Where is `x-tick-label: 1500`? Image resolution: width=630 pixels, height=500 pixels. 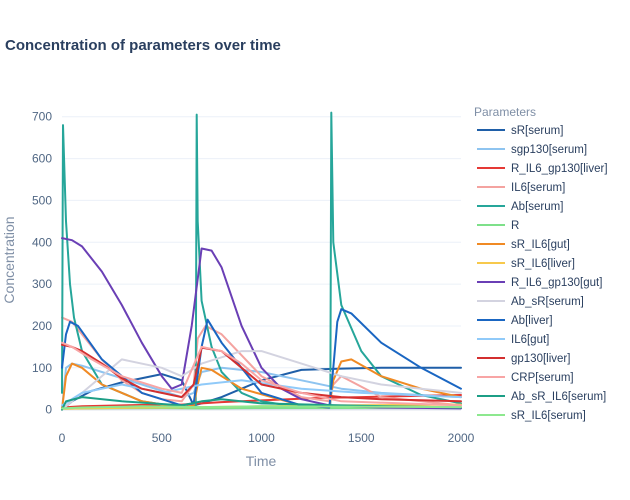 x-tick-label: 1500 is located at coordinates (361, 438).